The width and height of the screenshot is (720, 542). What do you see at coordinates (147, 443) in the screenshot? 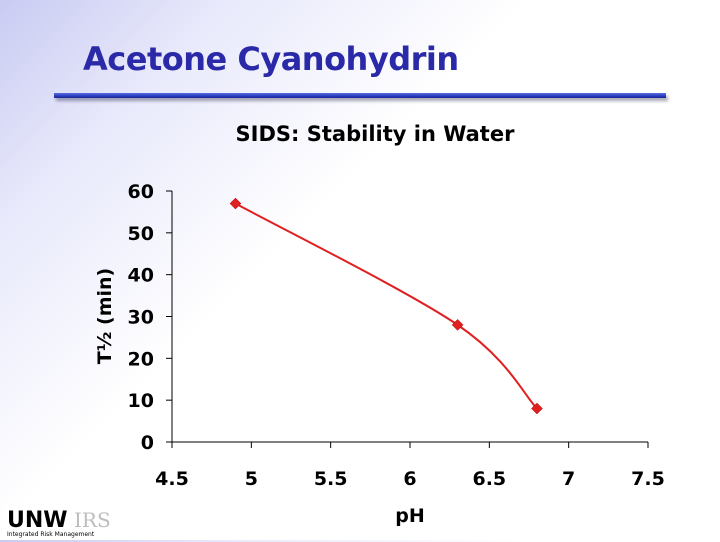
I see `y-tick-label: 0` at bounding box center [147, 443].